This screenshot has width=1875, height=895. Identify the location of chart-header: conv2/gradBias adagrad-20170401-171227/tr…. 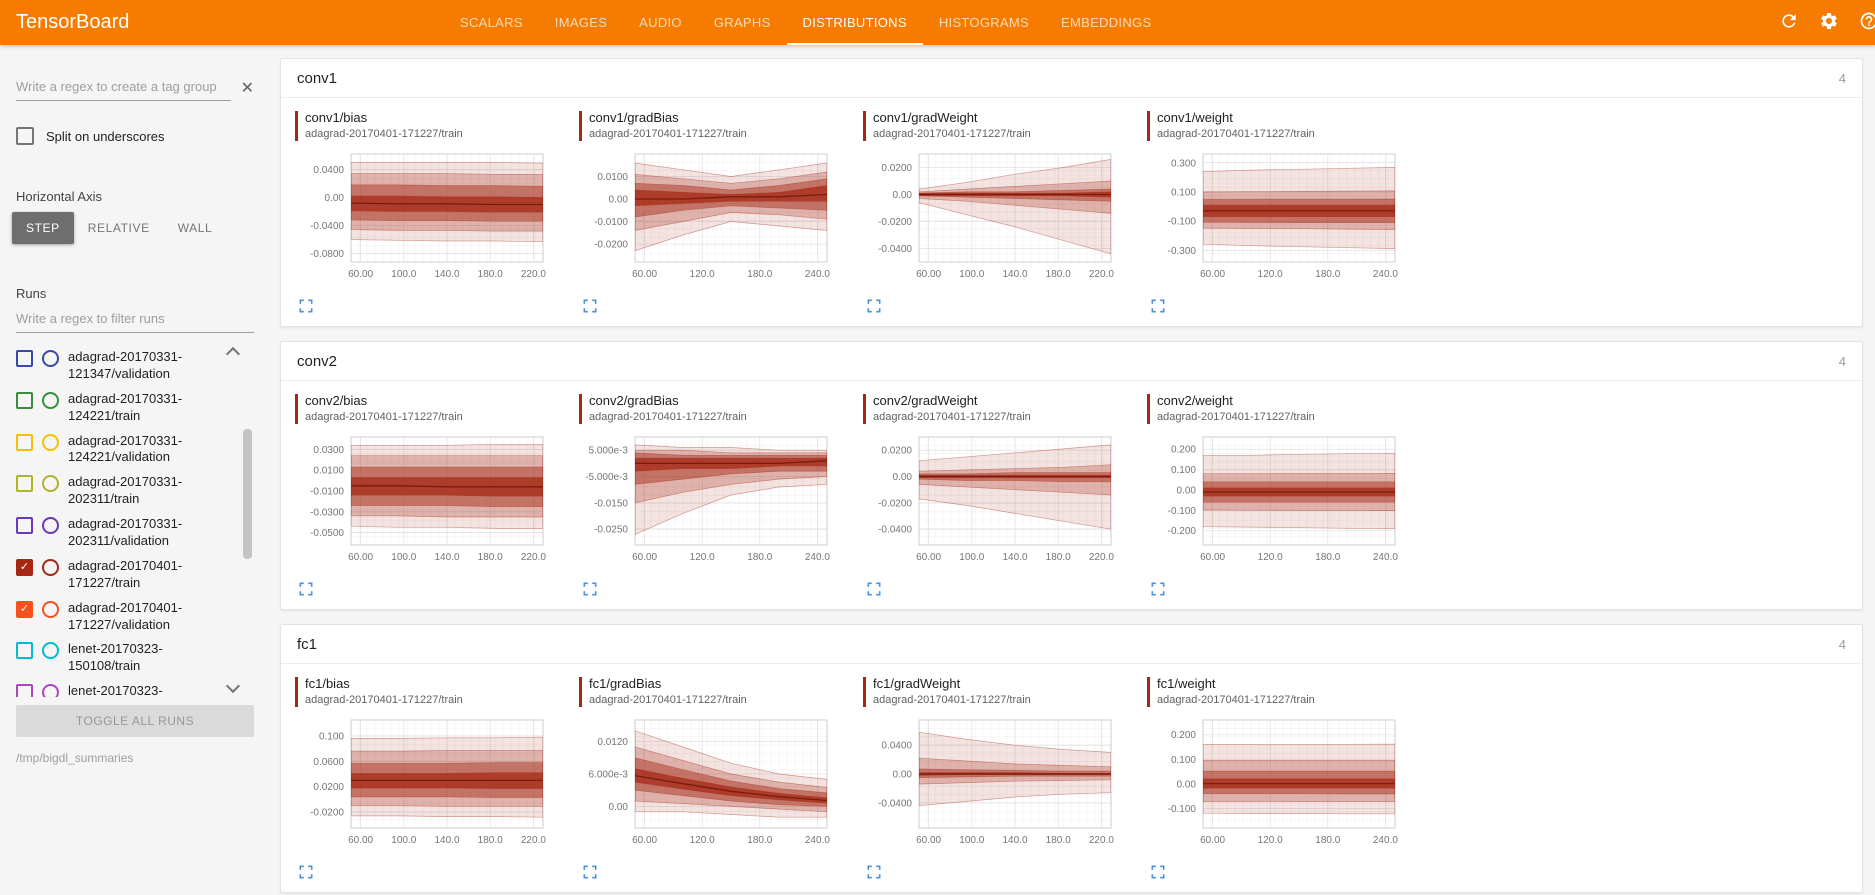
(721, 409).